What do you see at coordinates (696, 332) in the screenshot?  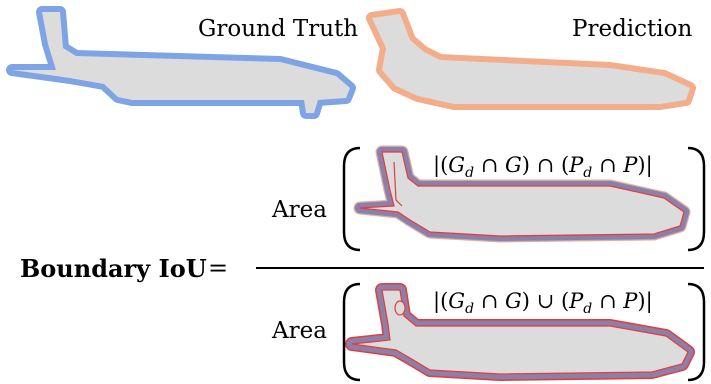 I see `denominator-right-bracket` at bounding box center [696, 332].